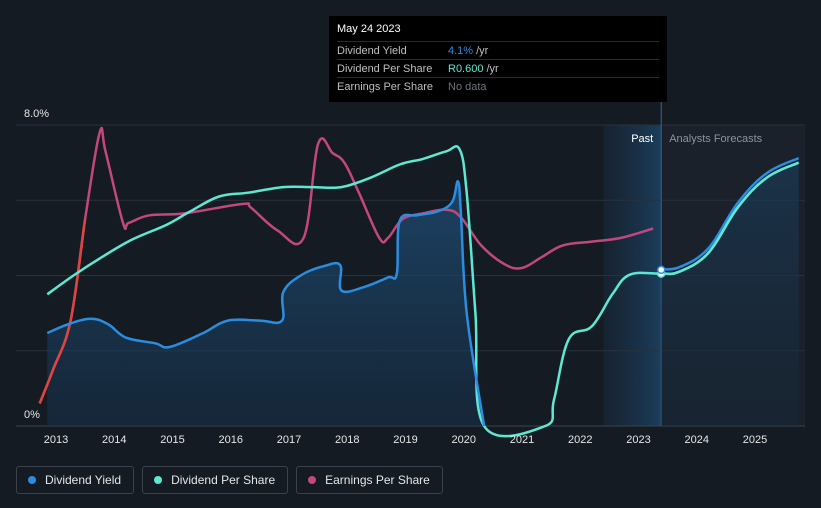 The image size is (821, 508). What do you see at coordinates (466, 68) in the screenshot?
I see `tooltip-value: R0.600` at bounding box center [466, 68].